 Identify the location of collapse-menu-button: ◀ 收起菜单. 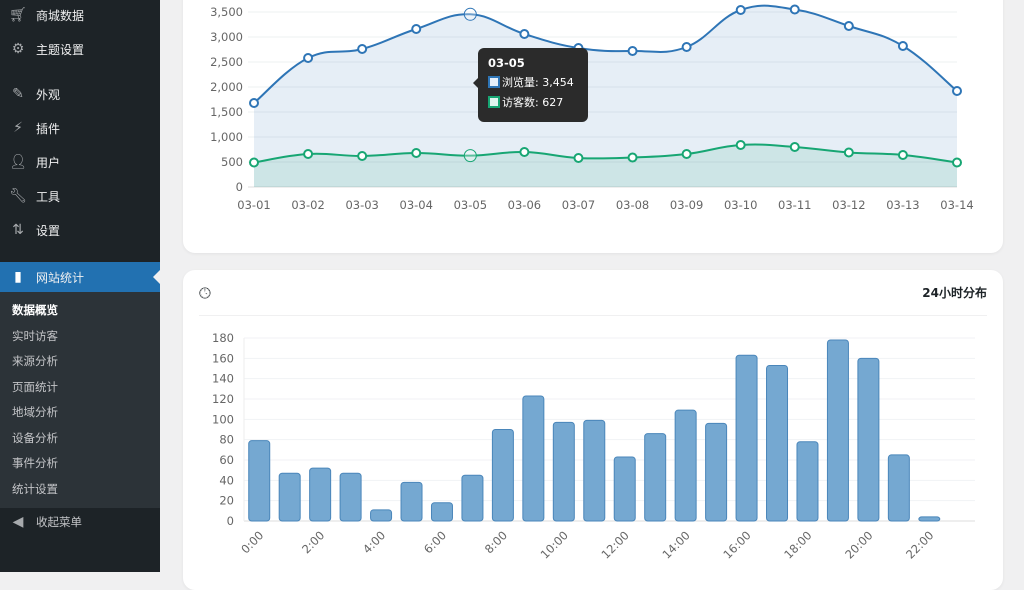
(80, 522).